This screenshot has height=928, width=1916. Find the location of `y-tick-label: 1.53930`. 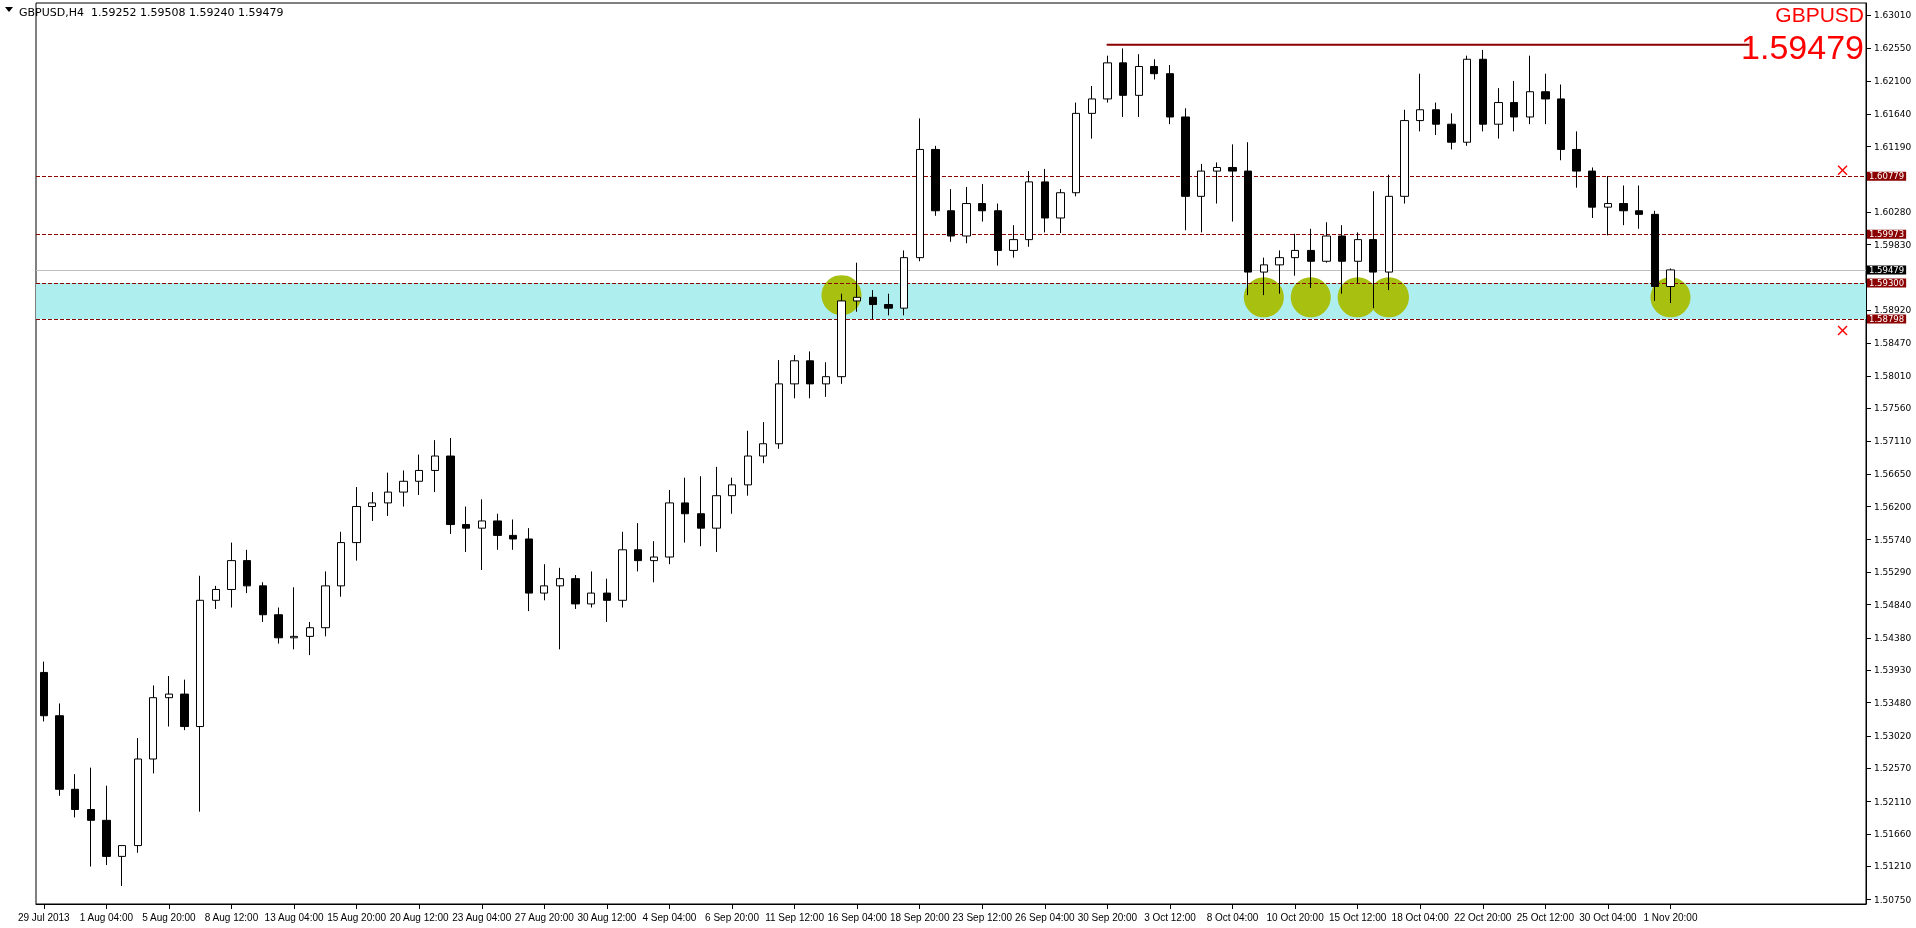

y-tick-label: 1.53930 is located at coordinates (1893, 670).